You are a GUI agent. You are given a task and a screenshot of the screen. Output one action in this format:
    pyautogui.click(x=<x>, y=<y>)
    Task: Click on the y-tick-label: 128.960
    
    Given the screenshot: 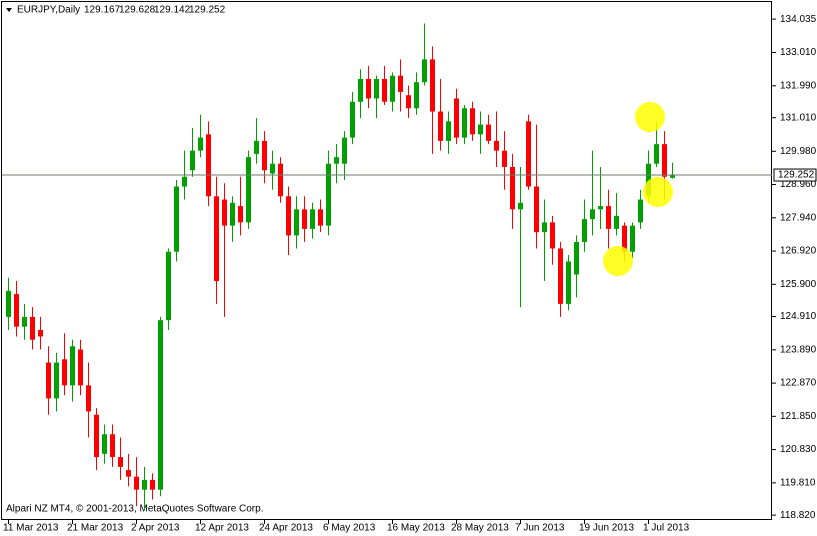 What is the action you would take?
    pyautogui.click(x=798, y=184)
    